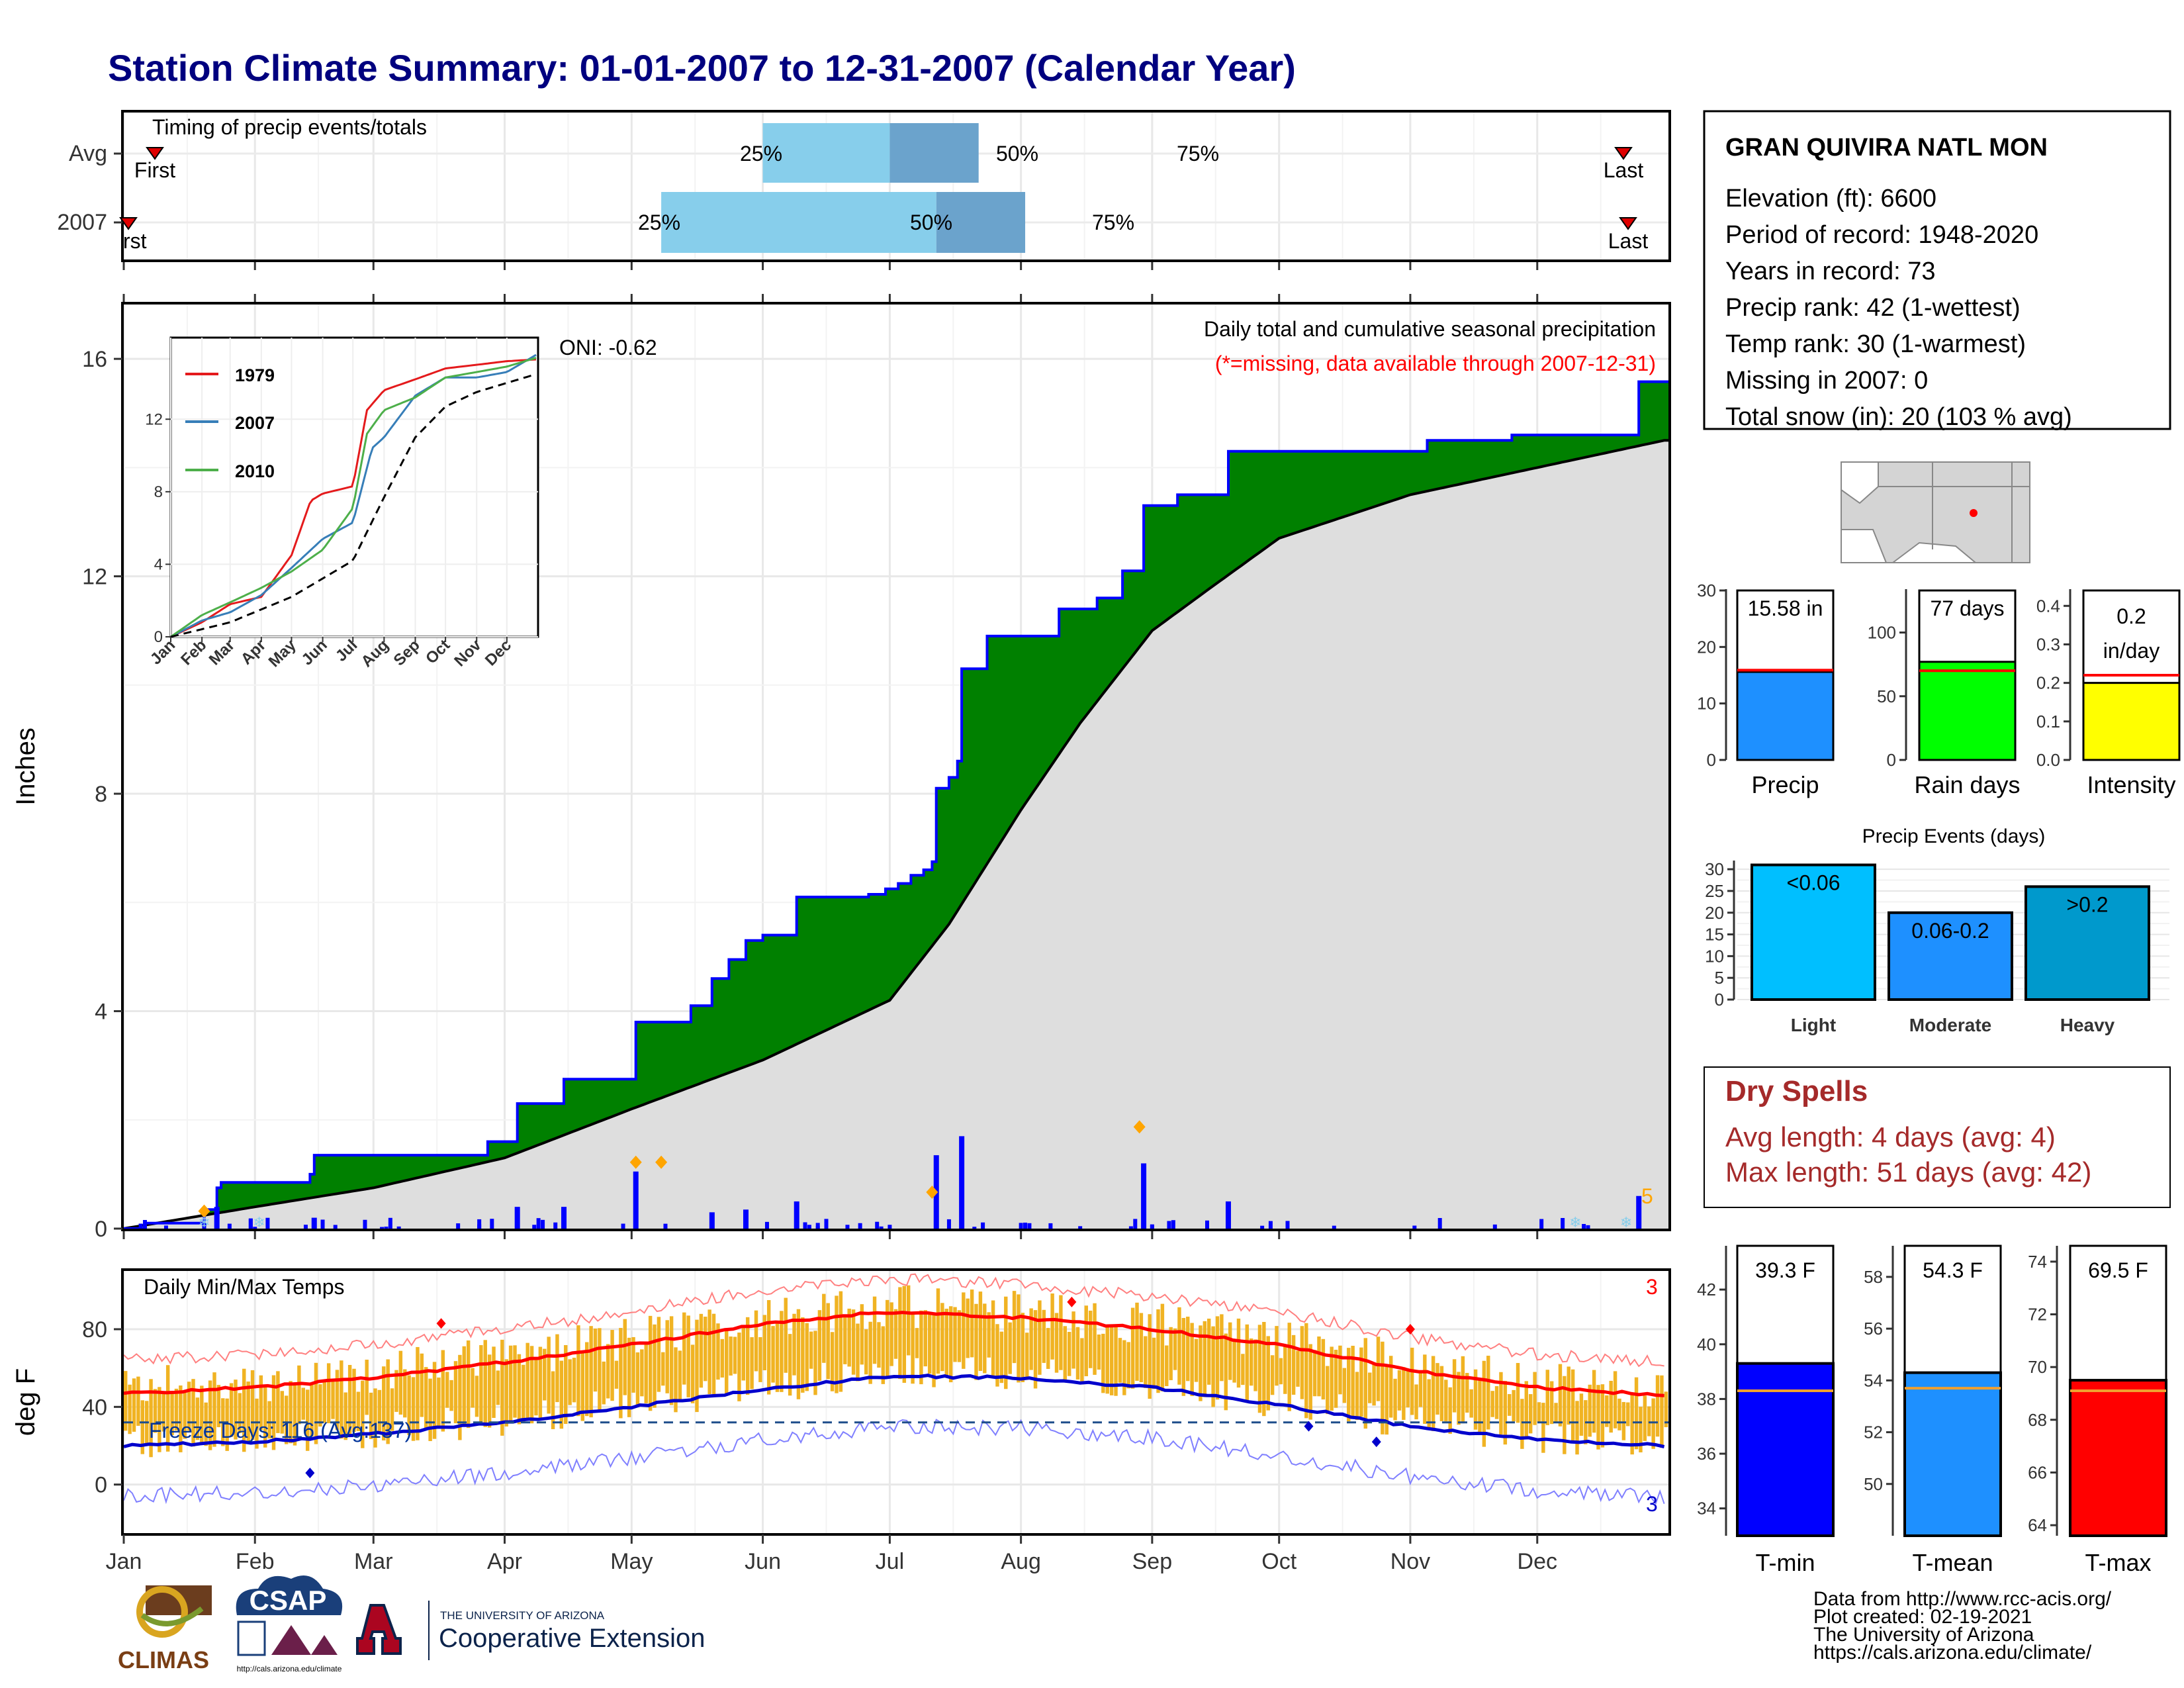 The width and height of the screenshot is (2184, 1688). What do you see at coordinates (2048, 721) in the screenshot?
I see `mini-ytick: 0.1` at bounding box center [2048, 721].